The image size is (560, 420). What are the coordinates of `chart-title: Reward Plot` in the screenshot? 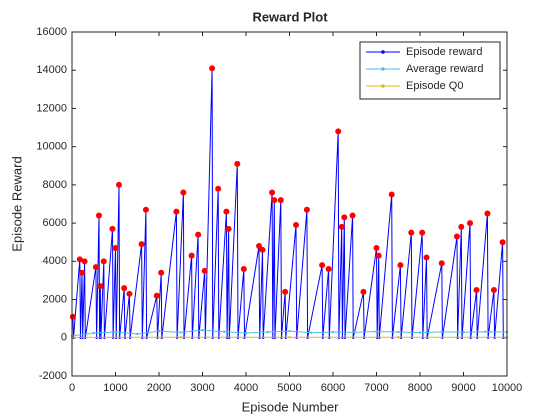 It's located at (290, 16).